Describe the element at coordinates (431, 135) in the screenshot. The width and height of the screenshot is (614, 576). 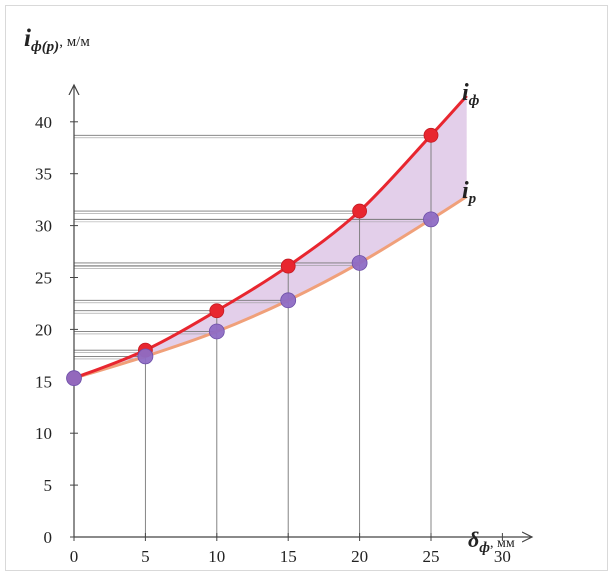
I see `data-point-ф-5` at that location.